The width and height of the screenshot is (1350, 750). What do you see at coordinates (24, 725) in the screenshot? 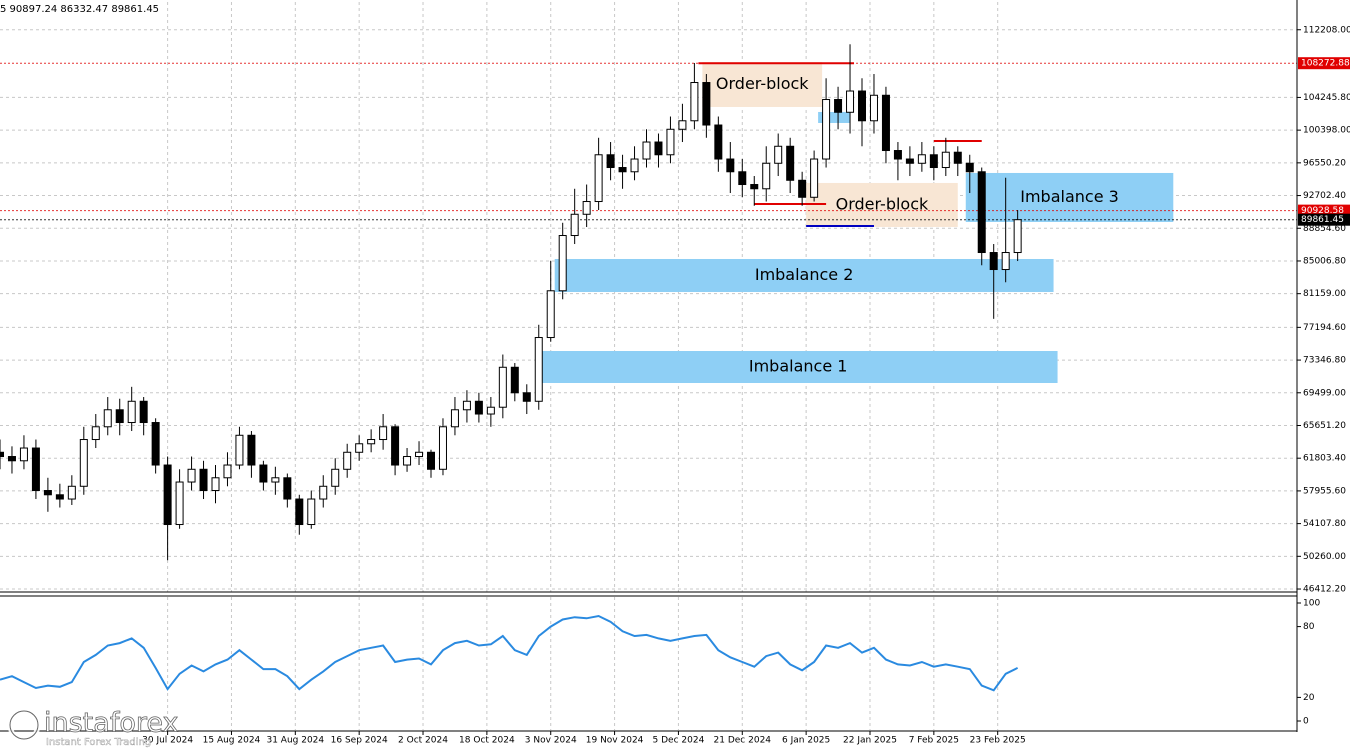
I see `watermark-logo` at bounding box center [24, 725].